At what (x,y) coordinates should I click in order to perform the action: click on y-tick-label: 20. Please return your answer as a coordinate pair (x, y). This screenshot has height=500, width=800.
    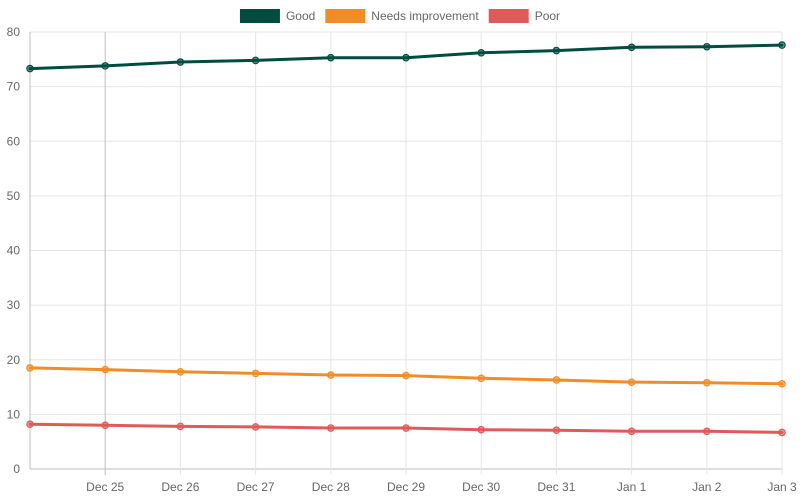
    Looking at the image, I should click on (14, 360).